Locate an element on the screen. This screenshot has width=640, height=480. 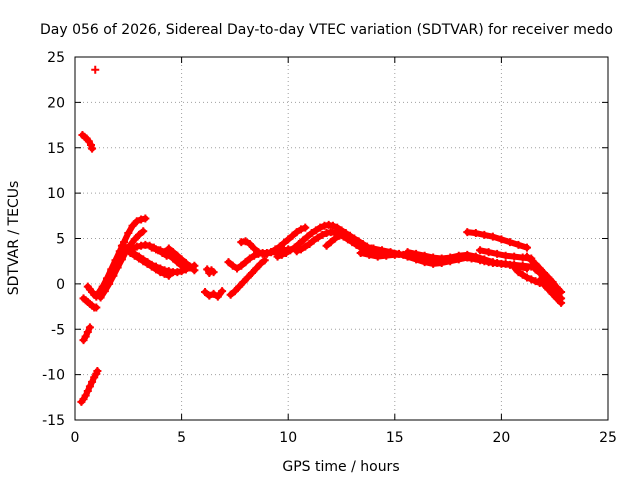
series-mid-e is located at coordinates (273, 240).